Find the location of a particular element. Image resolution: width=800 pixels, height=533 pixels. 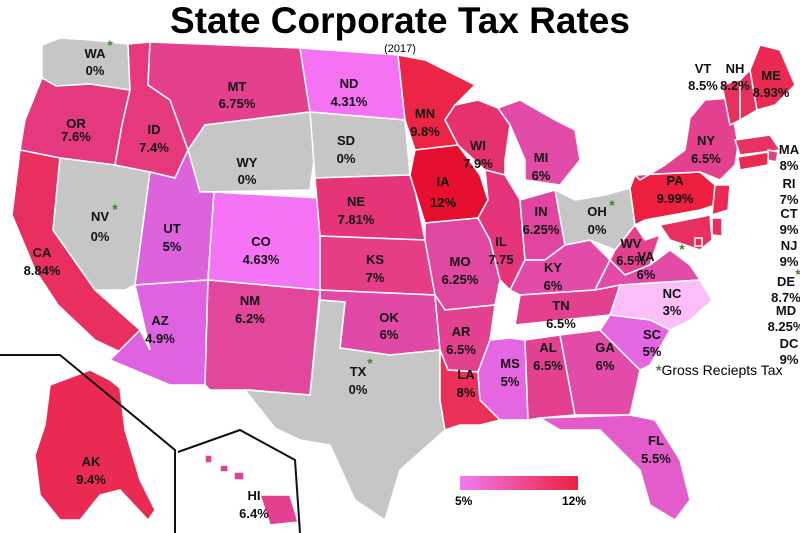

state-abbr-il: IL is located at coordinates (501, 241).